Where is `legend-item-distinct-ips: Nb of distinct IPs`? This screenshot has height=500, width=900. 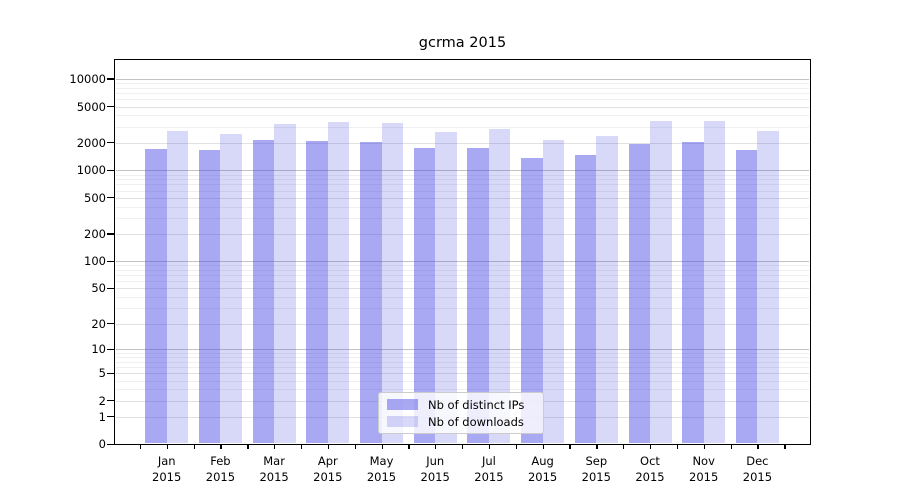
legend-item-distinct-ips: Nb of distinct IPs is located at coordinates (461, 405).